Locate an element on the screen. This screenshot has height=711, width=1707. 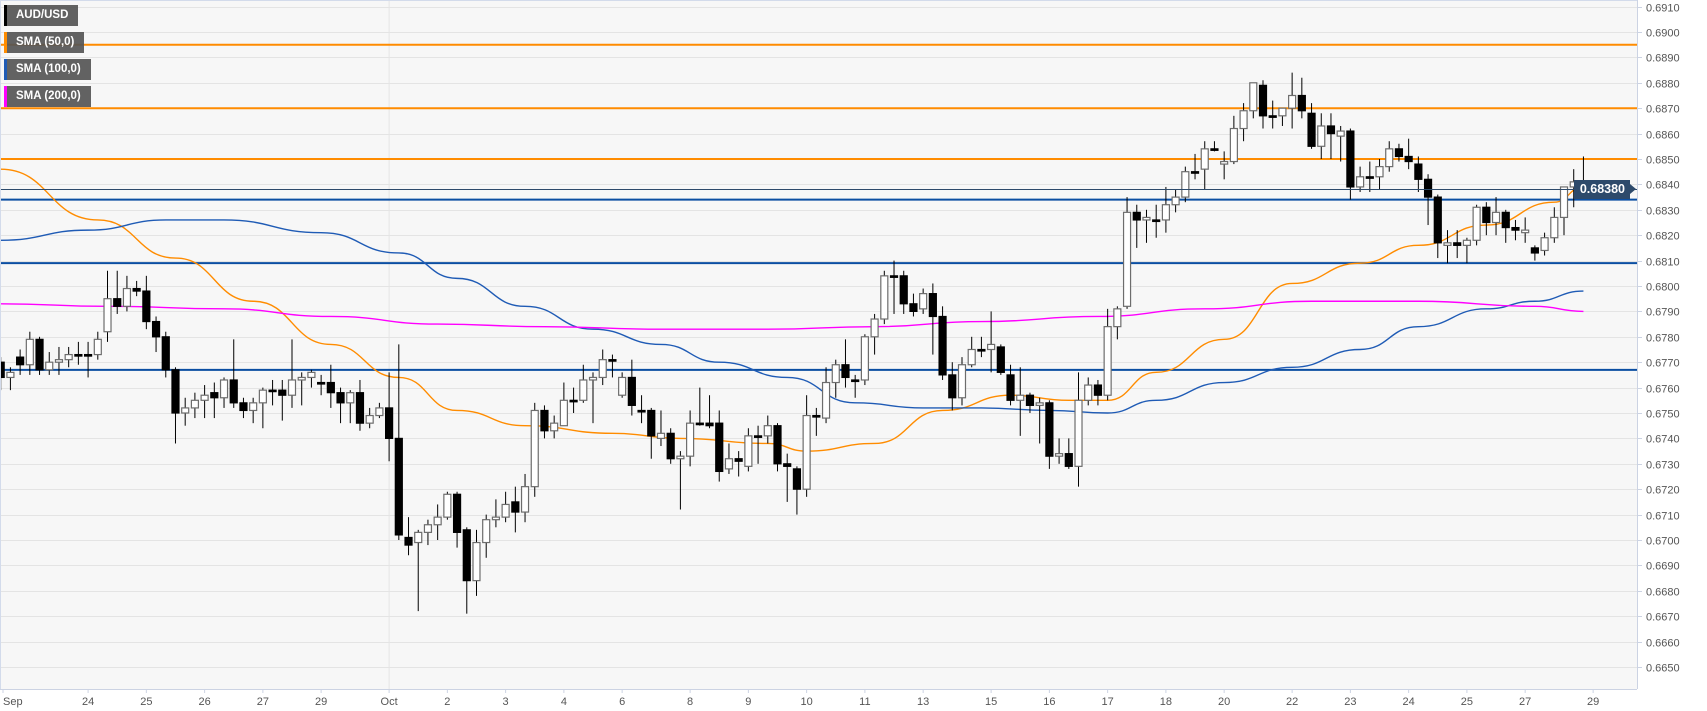
y-tick-label: 0.6880 is located at coordinates (1663, 85).